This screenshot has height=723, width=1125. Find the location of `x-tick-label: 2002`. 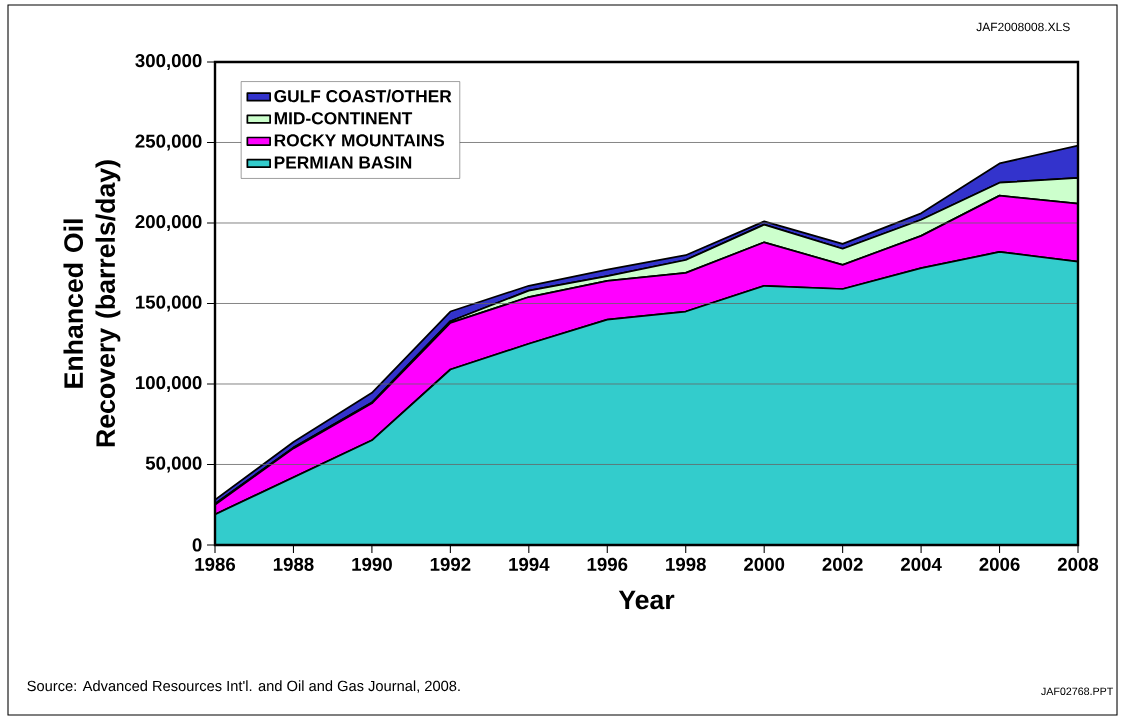

x-tick-label: 2002 is located at coordinates (842, 564).